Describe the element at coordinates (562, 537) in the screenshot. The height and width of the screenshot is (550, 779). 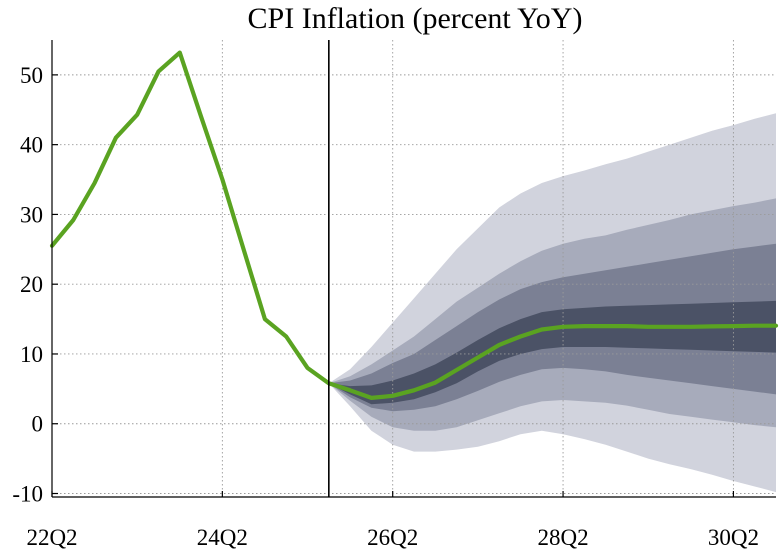
I see `x-tick-label: 28Q2` at that location.